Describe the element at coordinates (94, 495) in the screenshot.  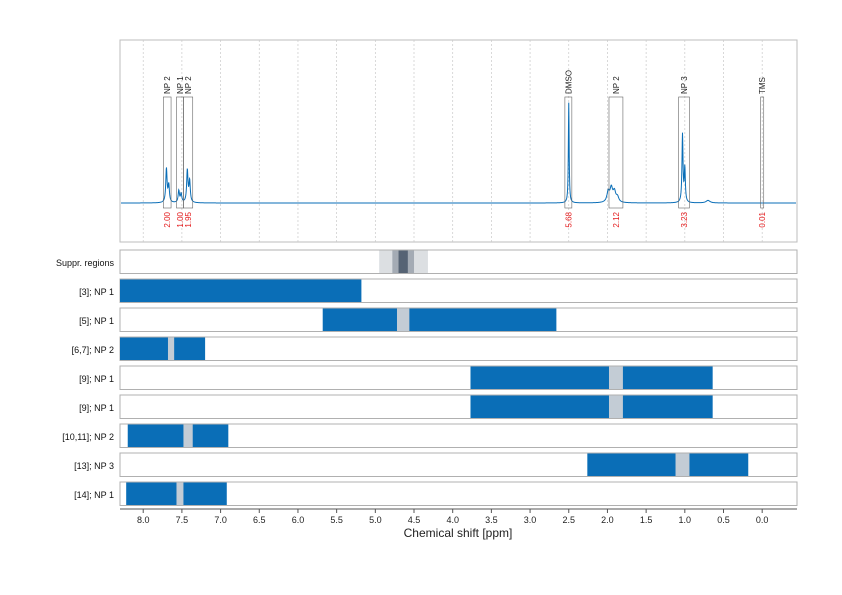
I see `row-label-7: [14]; NP 1` at that location.